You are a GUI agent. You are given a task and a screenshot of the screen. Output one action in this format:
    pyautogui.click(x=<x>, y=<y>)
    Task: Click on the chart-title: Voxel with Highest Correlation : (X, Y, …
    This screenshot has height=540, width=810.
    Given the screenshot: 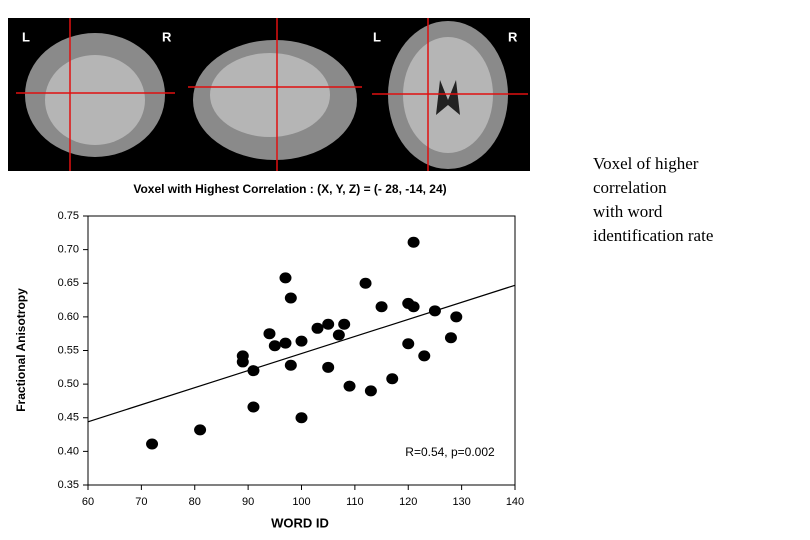 What is the action you would take?
    pyautogui.click(x=289, y=189)
    